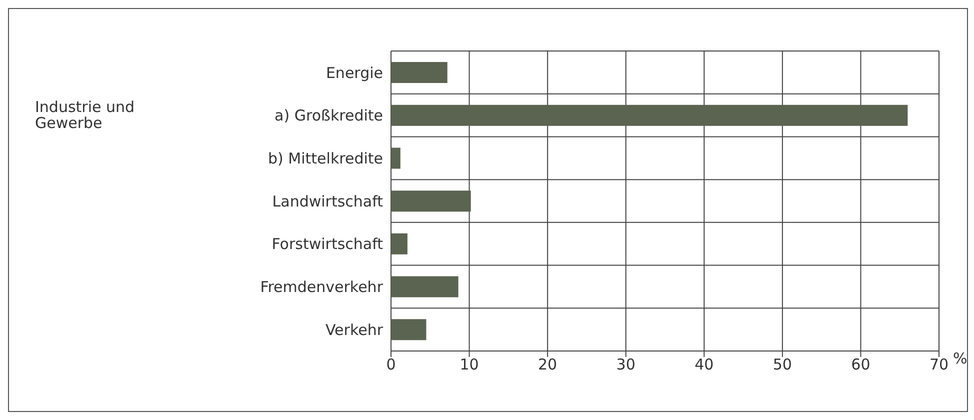  I want to click on x-axis-title: %, so click(960, 358).